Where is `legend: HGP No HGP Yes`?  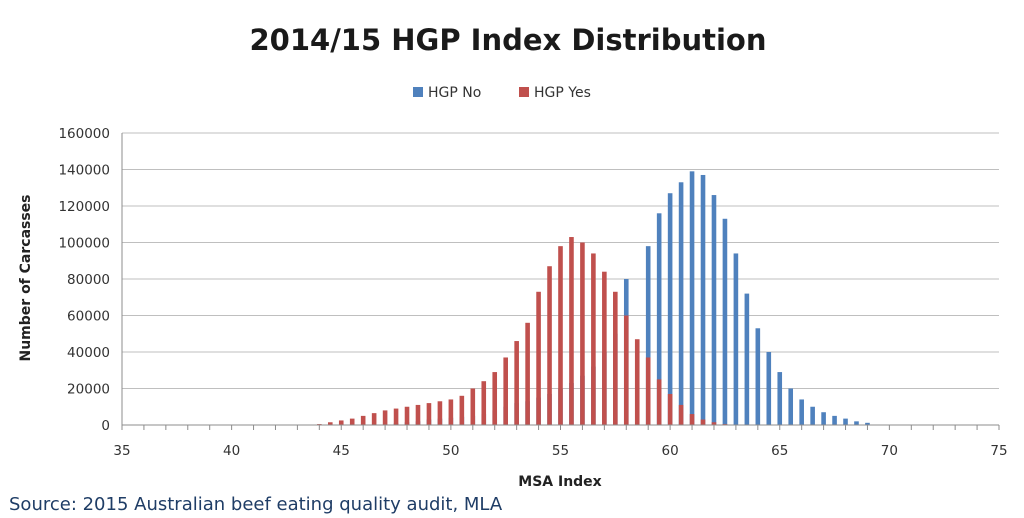
legend: HGP No HGP Yes is located at coordinates (502, 93).